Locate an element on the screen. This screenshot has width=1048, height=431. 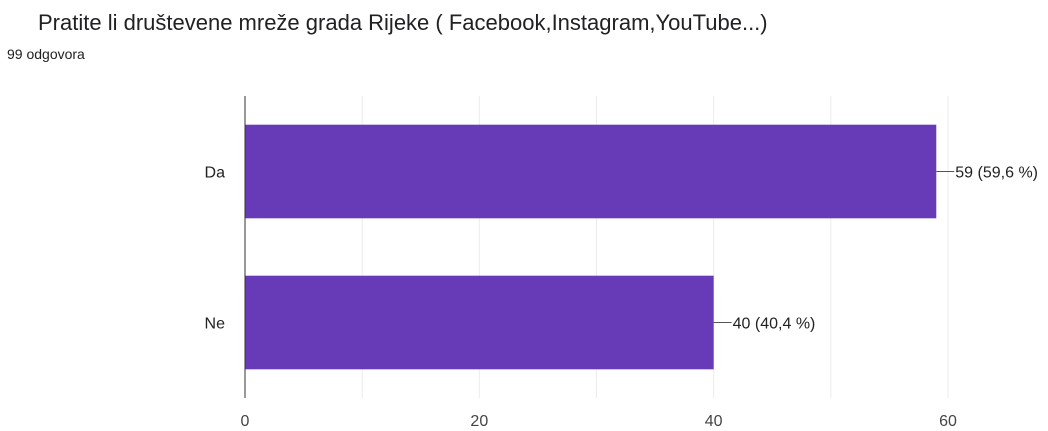
category-label: Da is located at coordinates (215, 173).